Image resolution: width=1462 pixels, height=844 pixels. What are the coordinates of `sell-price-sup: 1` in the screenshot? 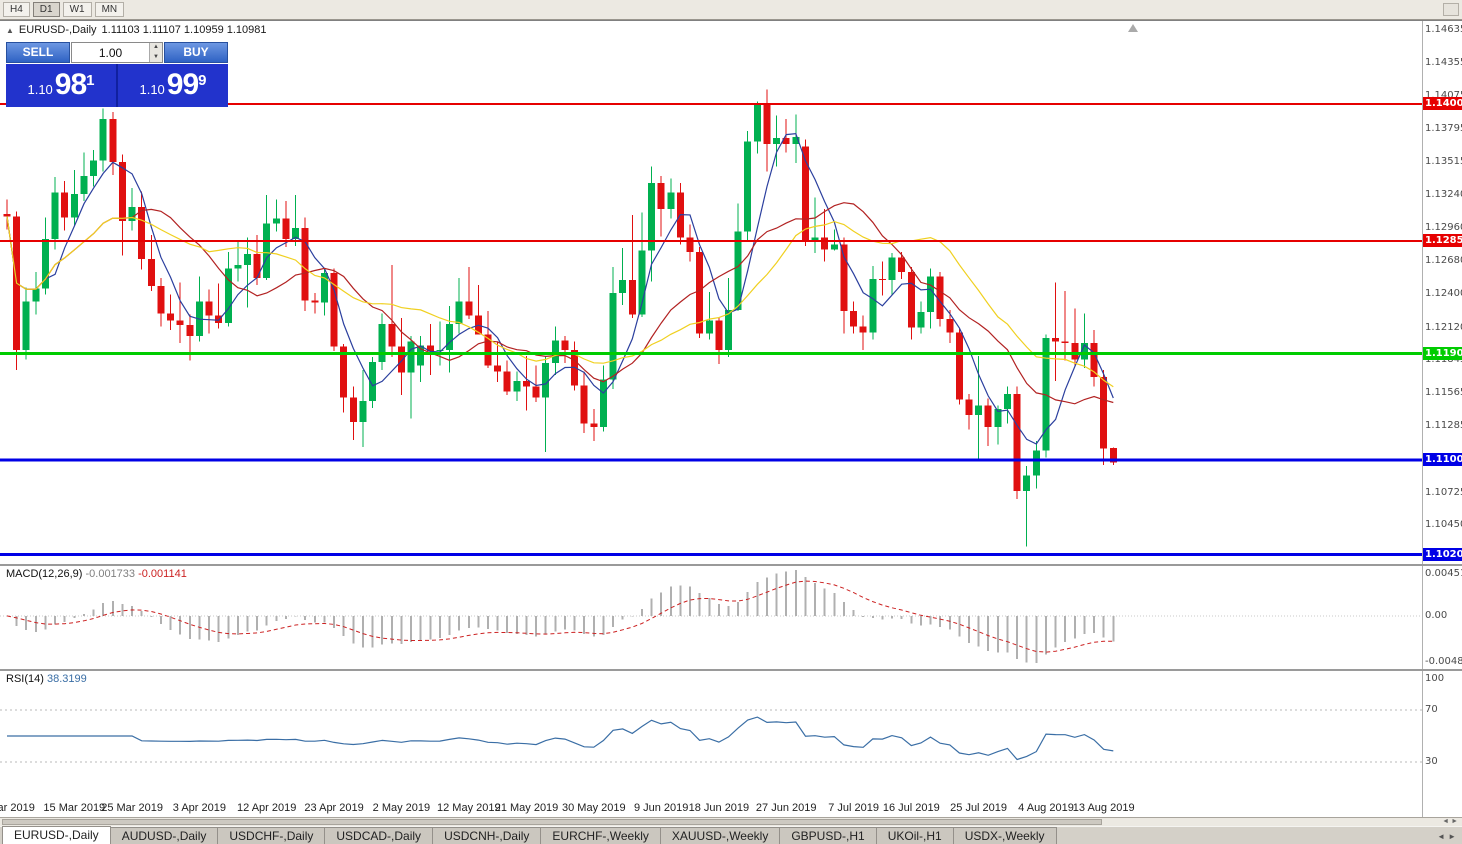 It's located at (90, 80).